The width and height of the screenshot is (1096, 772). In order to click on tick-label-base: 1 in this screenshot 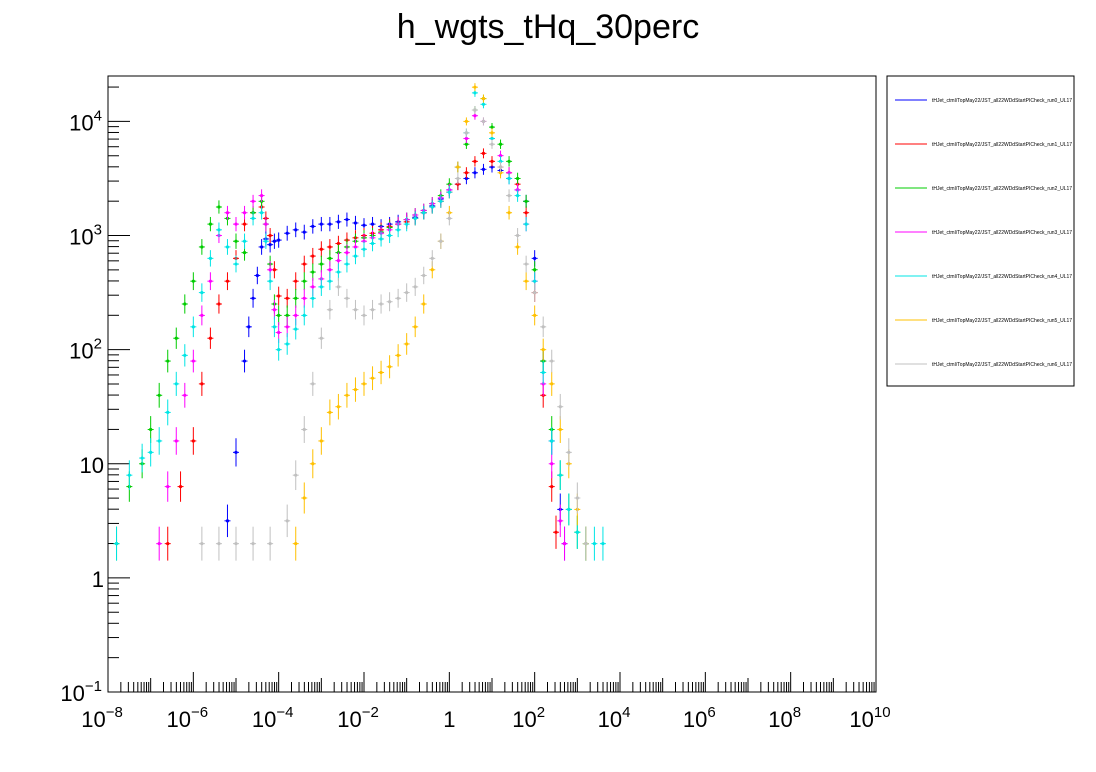, I will do `click(98, 579)`.